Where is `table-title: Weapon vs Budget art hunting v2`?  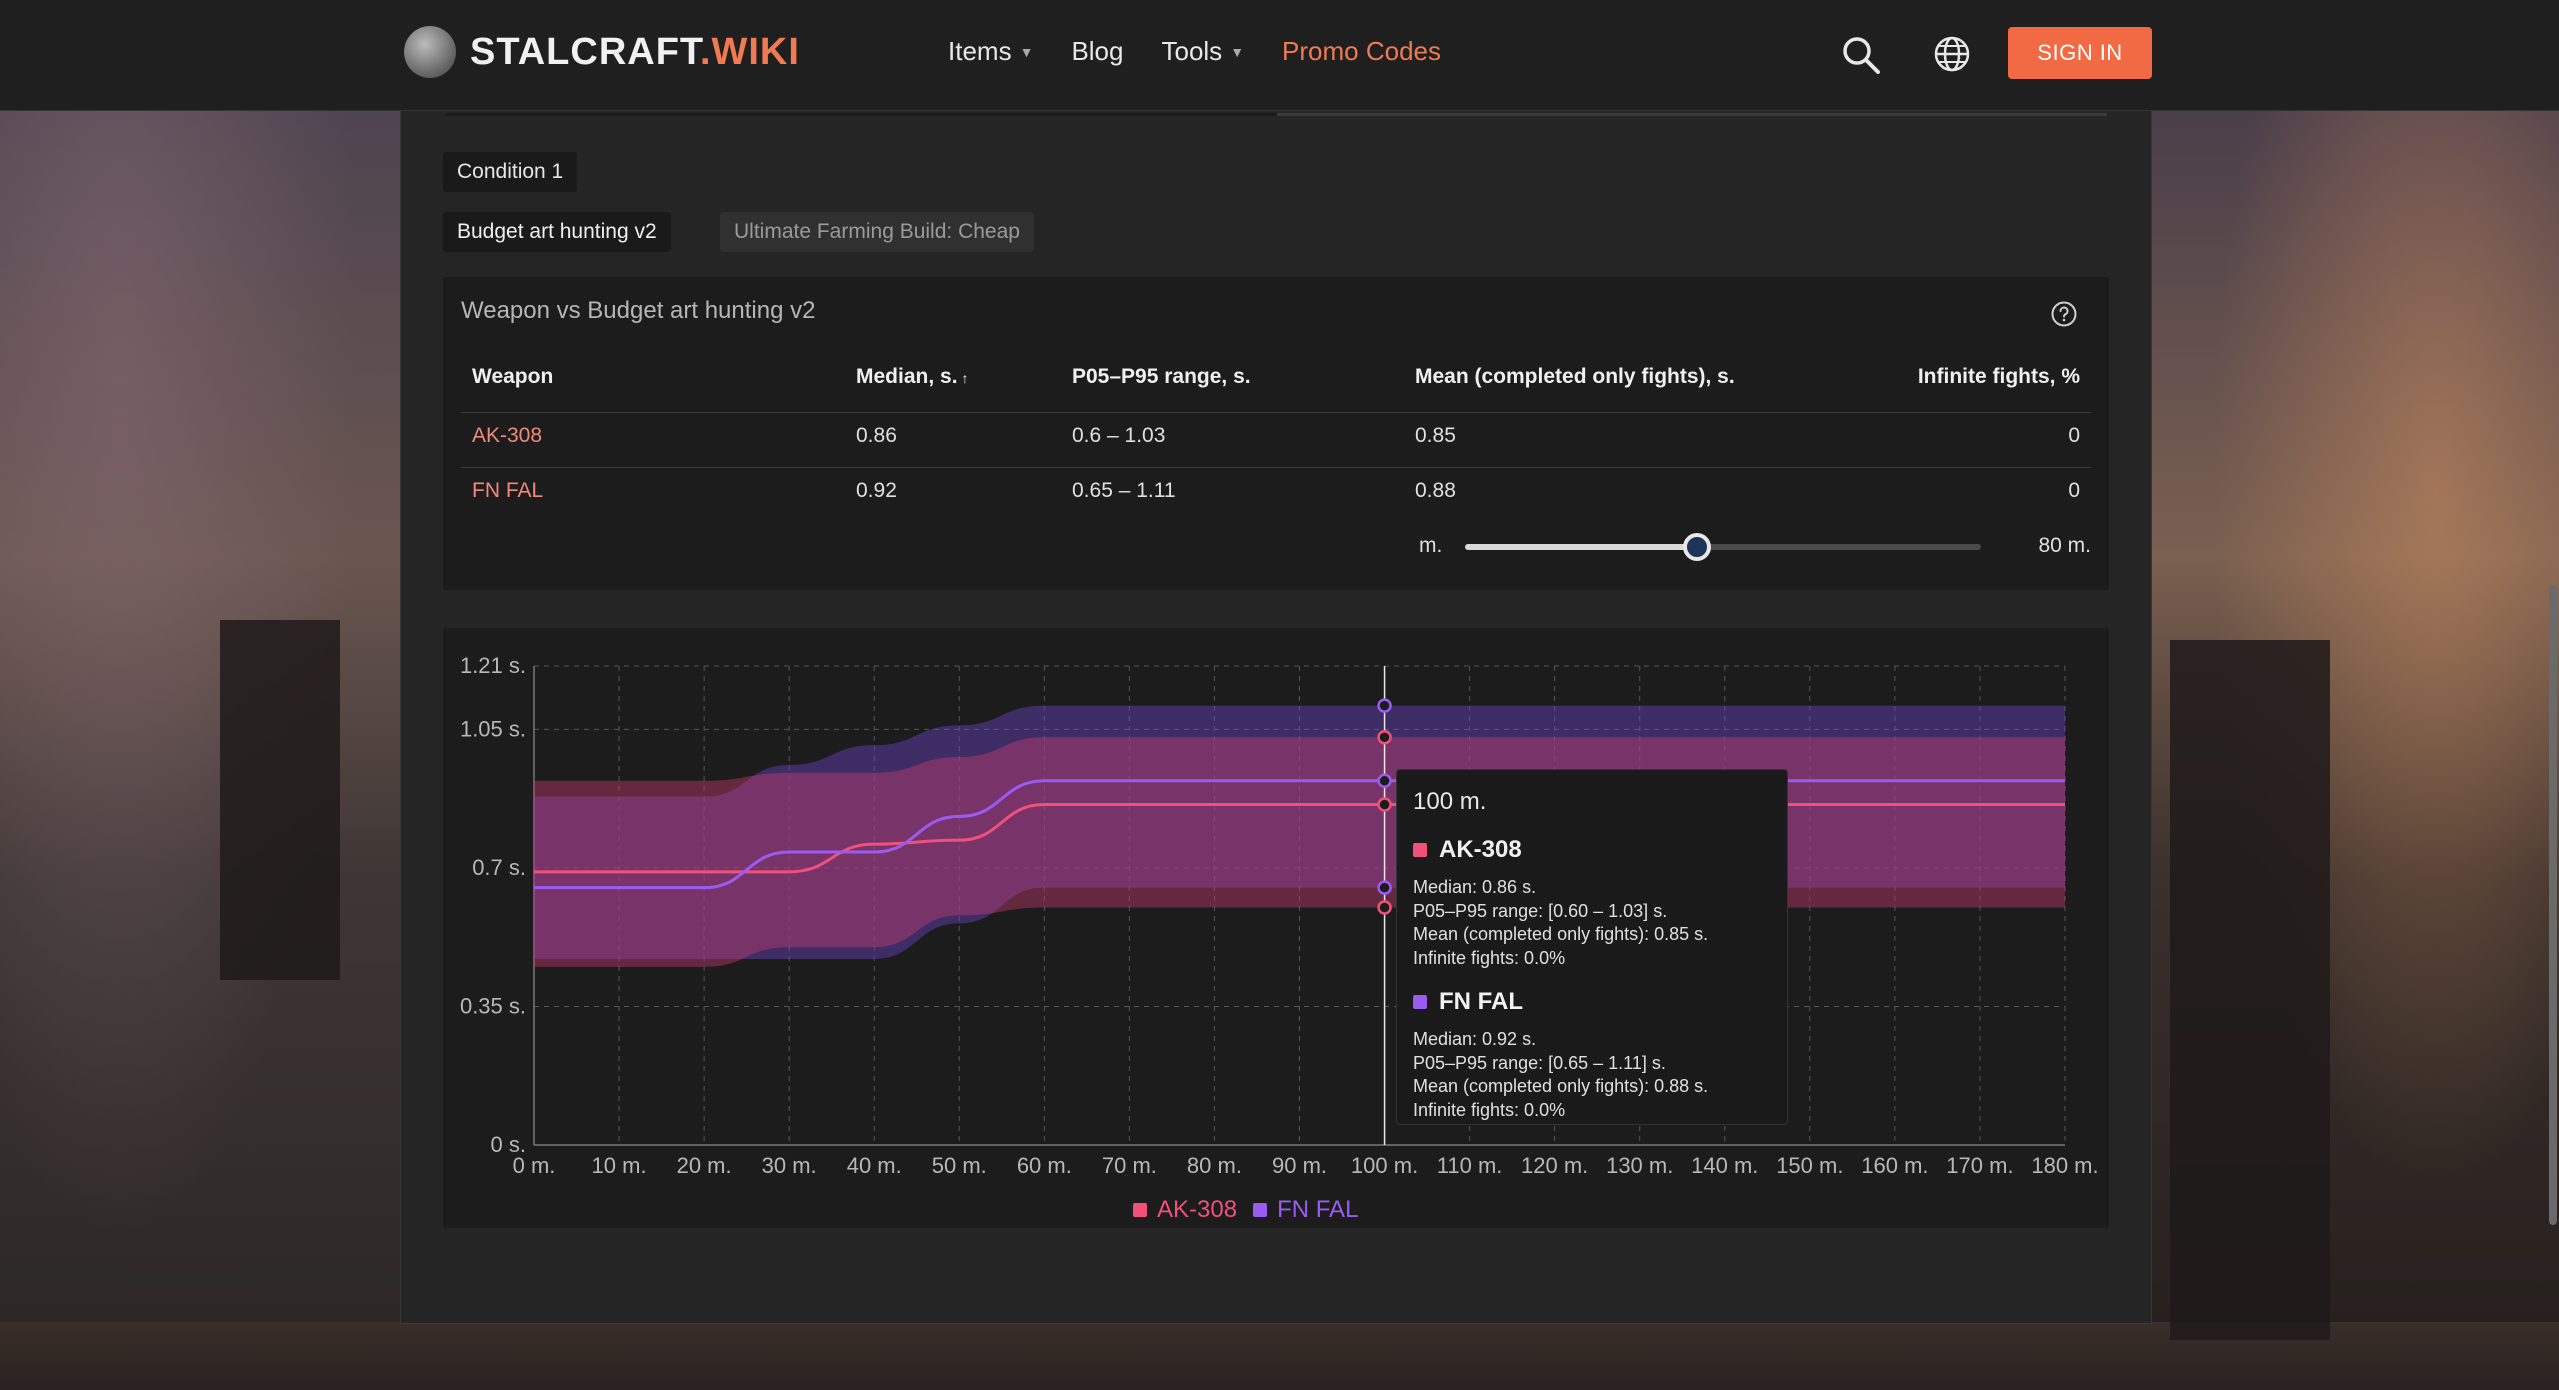 table-title: Weapon vs Budget art hunting v2 is located at coordinates (638, 310).